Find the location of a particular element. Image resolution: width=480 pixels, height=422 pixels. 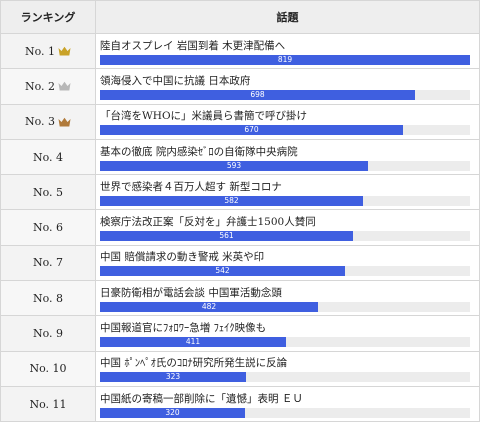

gold-crown-icon is located at coordinates (64, 51).